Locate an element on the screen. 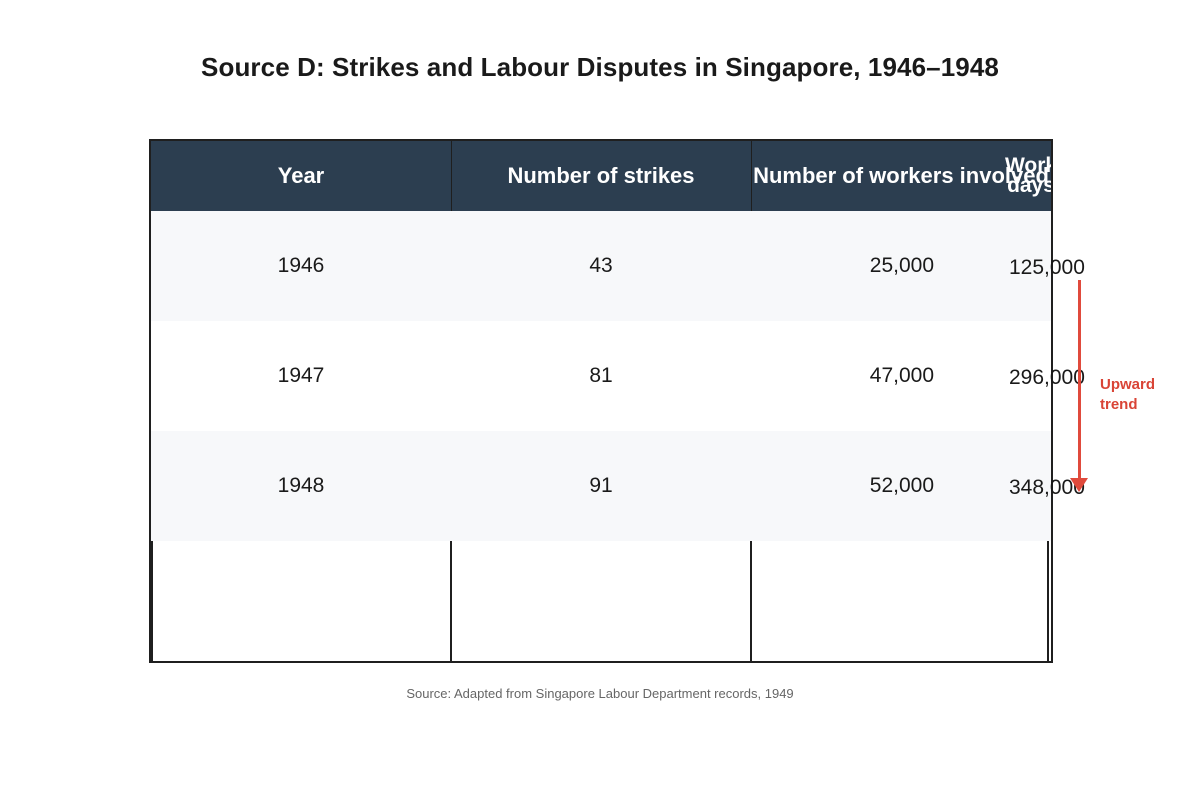 The width and height of the screenshot is (1200, 800). table-row: 1947 81 47,000 is located at coordinates (601, 376).